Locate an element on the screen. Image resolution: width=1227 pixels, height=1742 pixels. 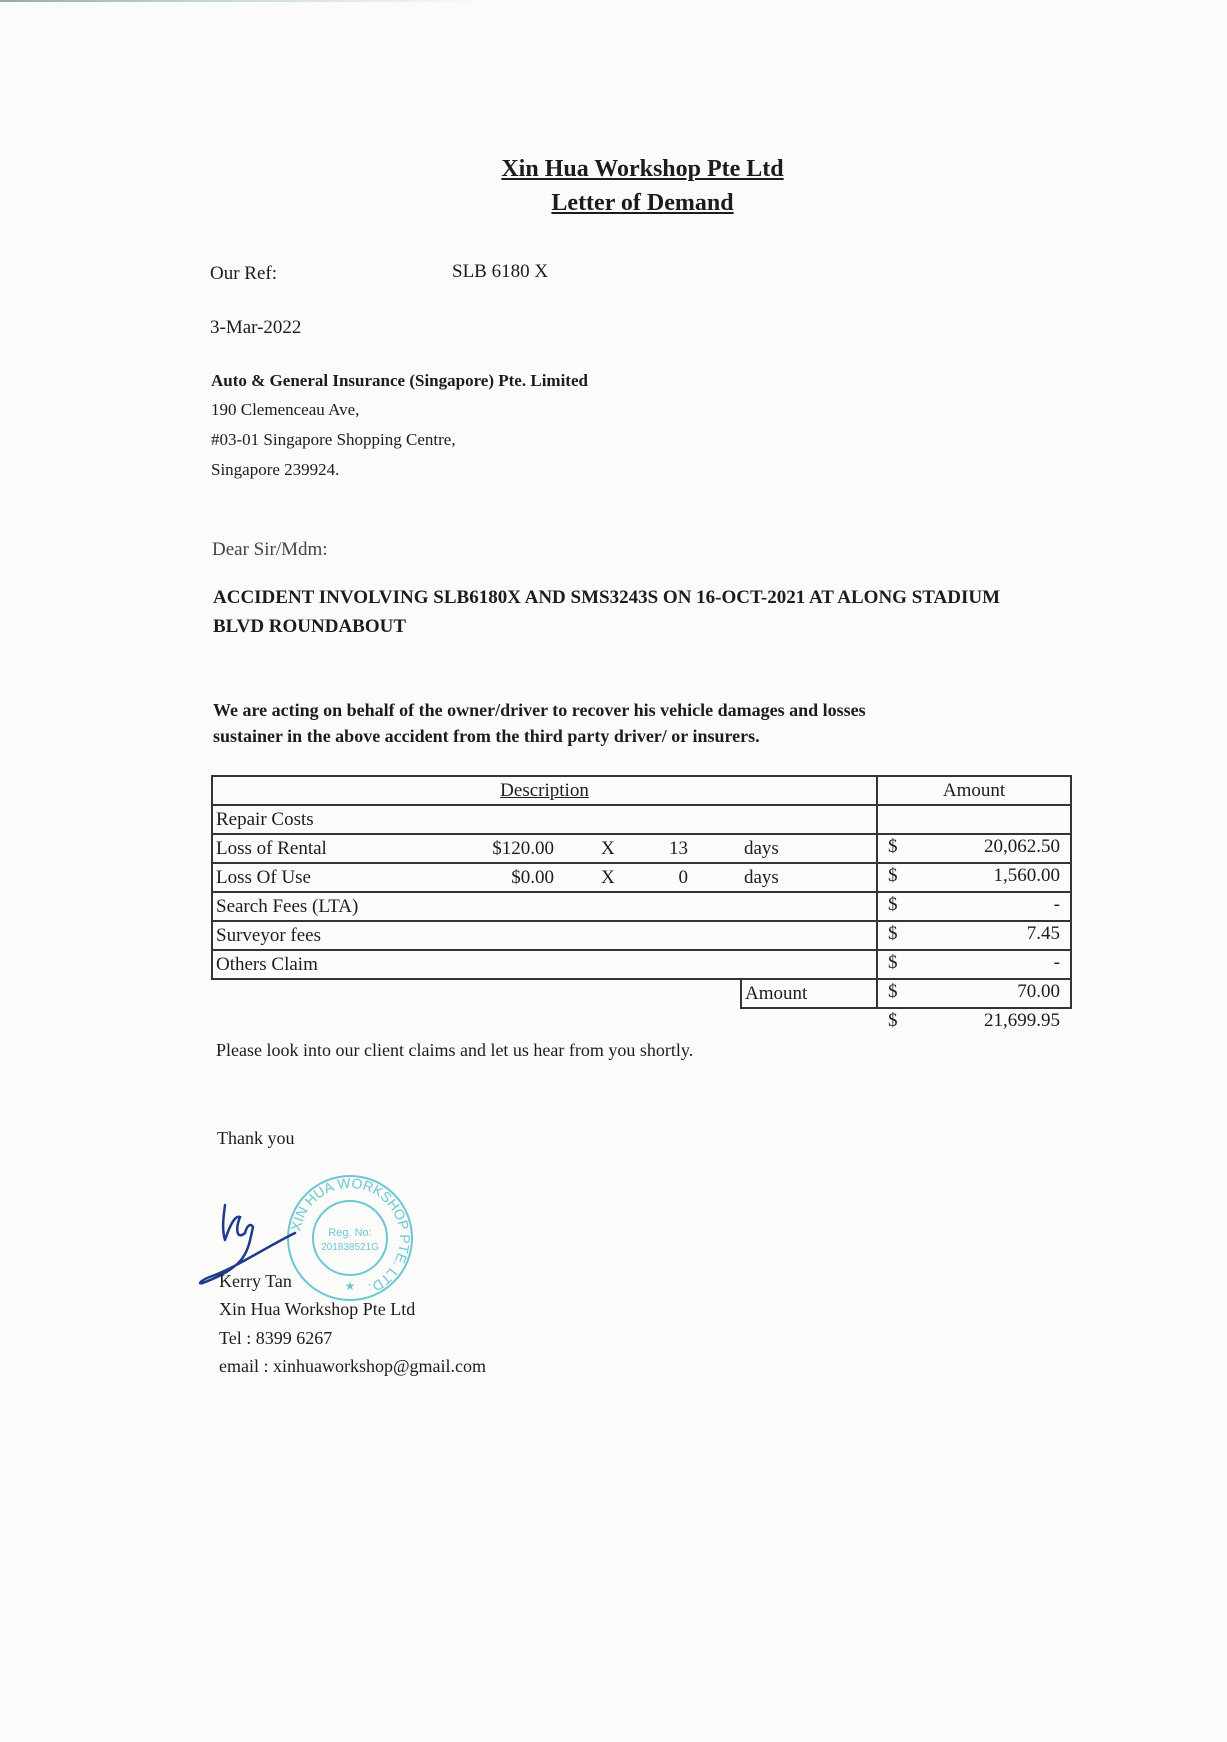
table-header: Description Amount is located at coordinates (641, 790).